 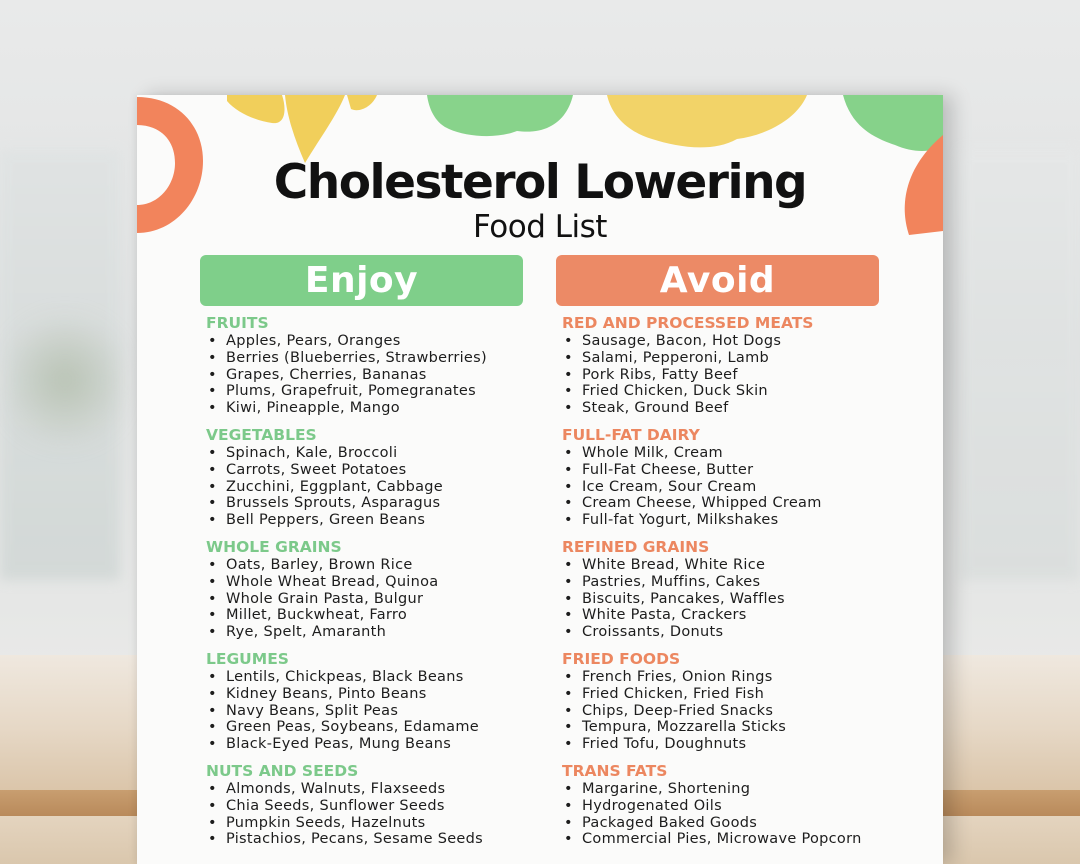 I want to click on food-item-text: Pastries, Muffins, Cakes, so click(x=671, y=581).